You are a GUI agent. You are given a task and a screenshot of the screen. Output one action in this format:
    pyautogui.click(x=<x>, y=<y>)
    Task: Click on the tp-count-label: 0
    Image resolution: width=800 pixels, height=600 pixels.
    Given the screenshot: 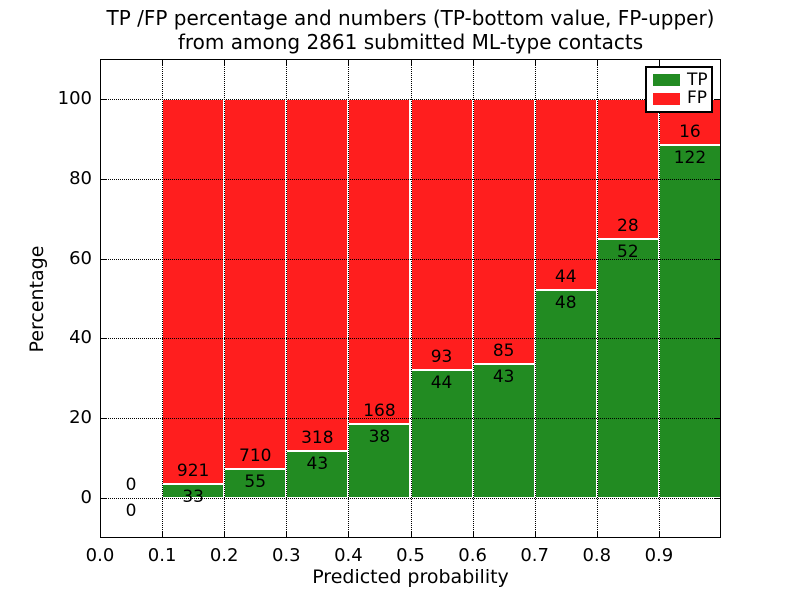 What is the action you would take?
    pyautogui.click(x=131, y=511)
    